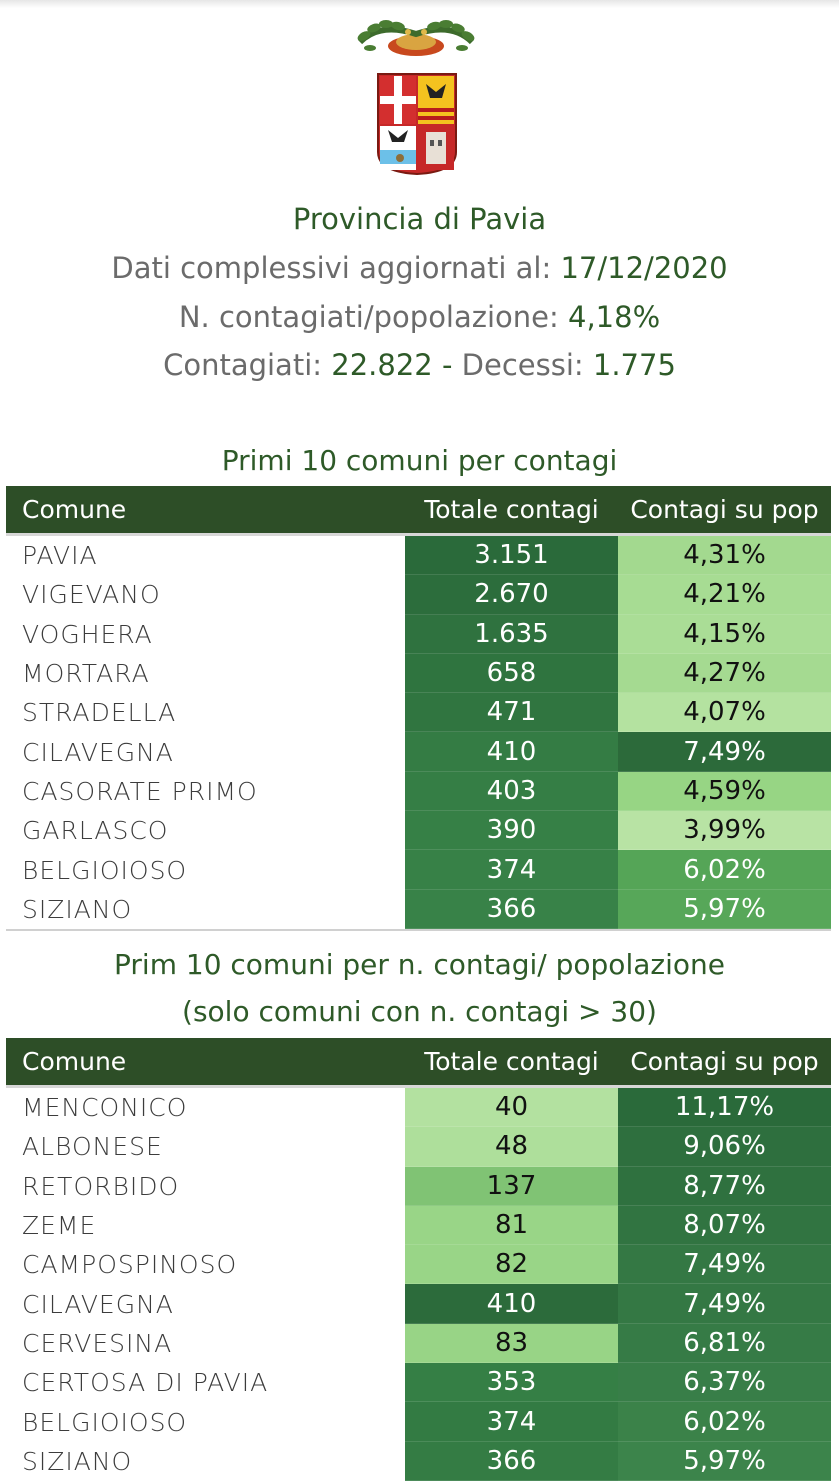 The height and width of the screenshot is (1484, 839). I want to click on comune-name: CERTOSA DI PAVIA, so click(145, 1383).